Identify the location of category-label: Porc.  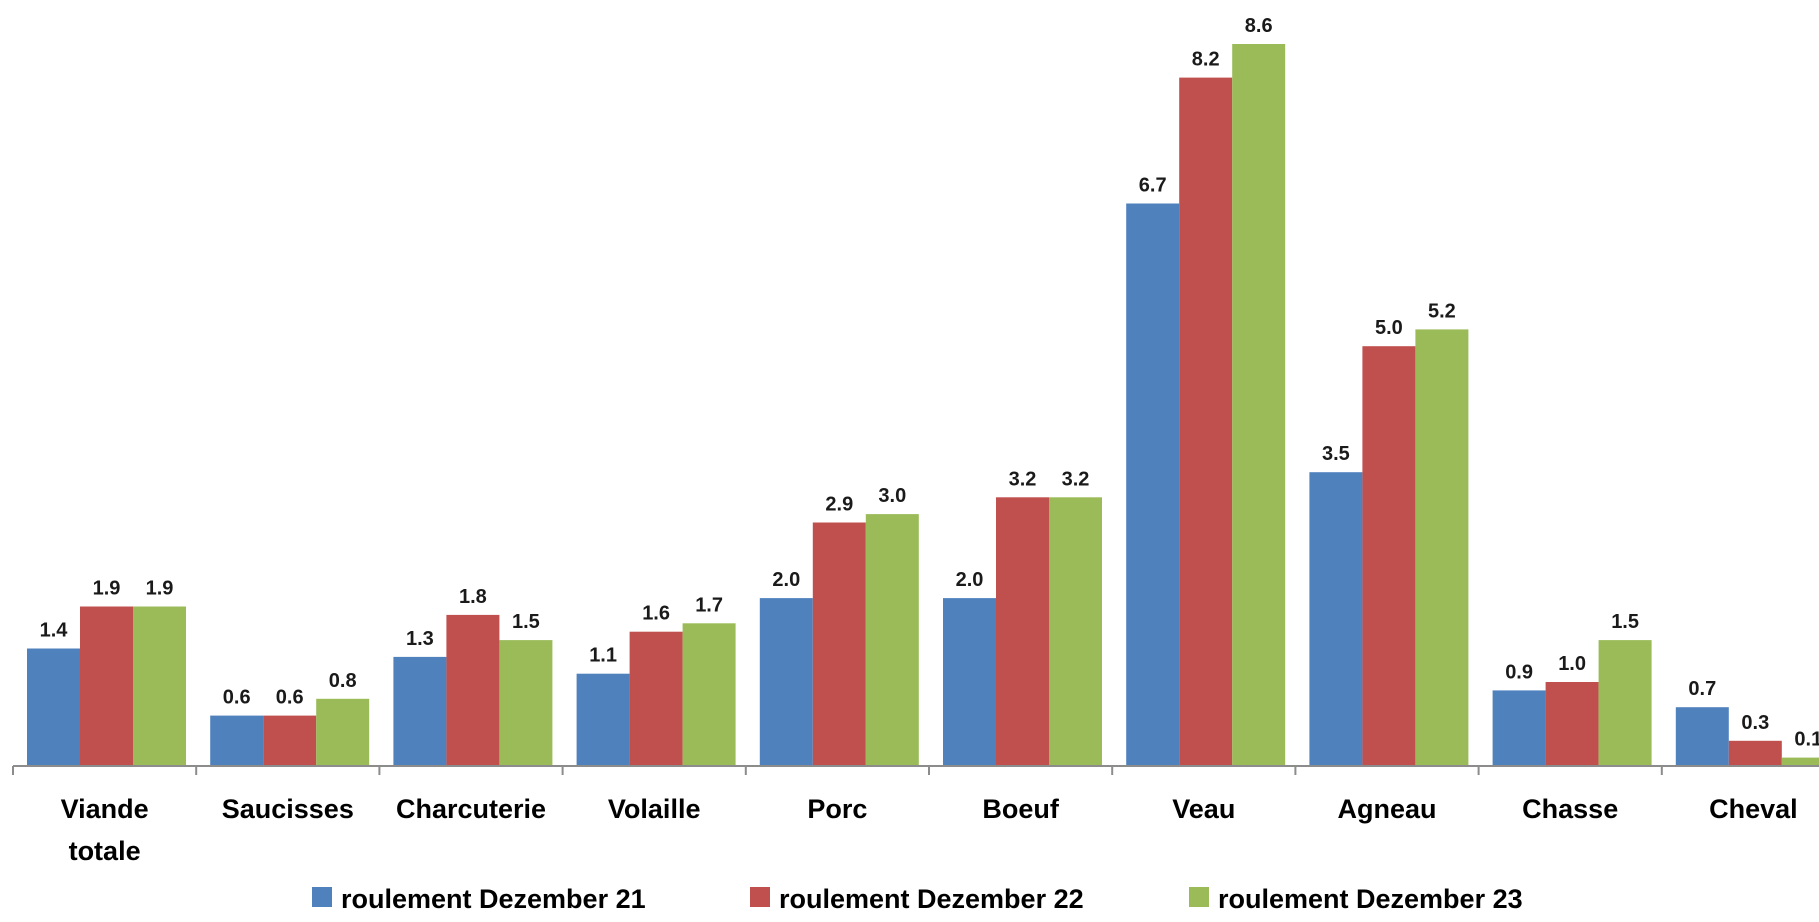
(837, 809).